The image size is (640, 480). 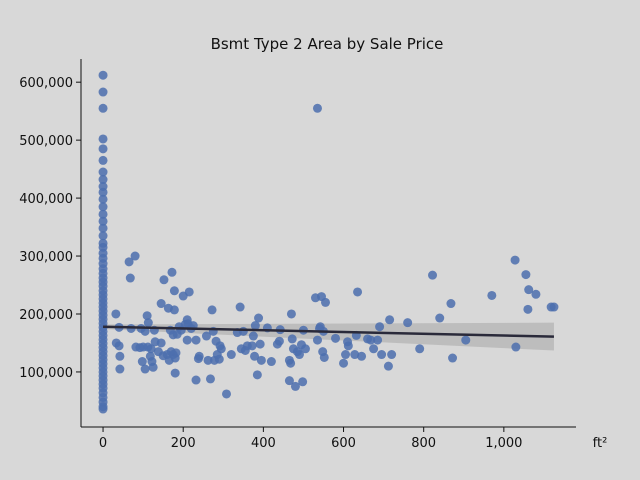 I want to click on x-tick-label-4: 800, so click(x=423, y=443).